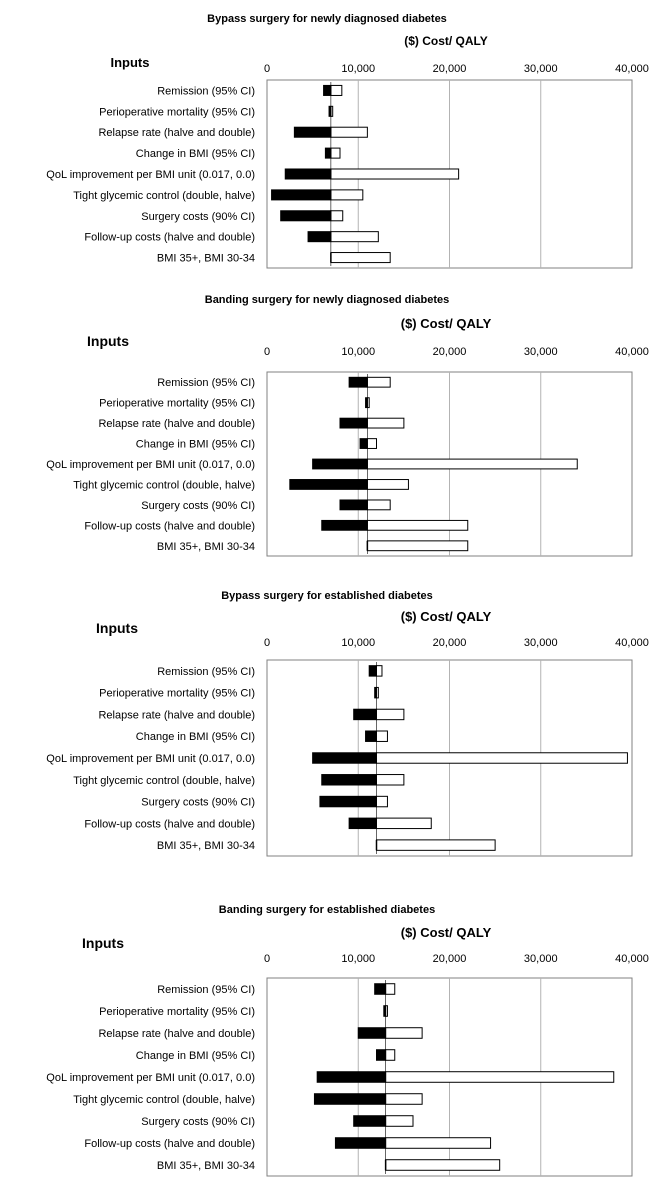 This screenshot has width=654, height=1184. Describe the element at coordinates (327, 596) in the screenshot. I see `chart-title: Bypass surgery for established diabetes` at that location.